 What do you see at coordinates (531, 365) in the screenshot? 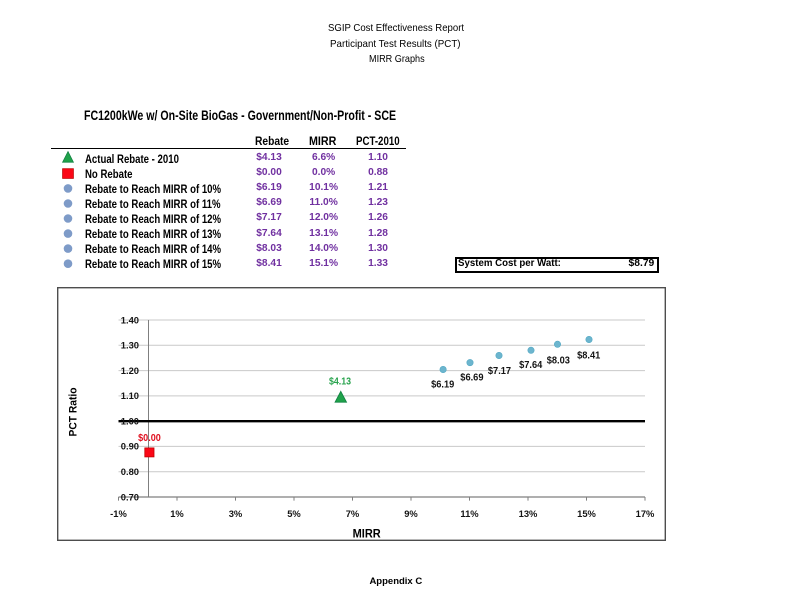
I see `svg-text: $7.64` at bounding box center [531, 365].